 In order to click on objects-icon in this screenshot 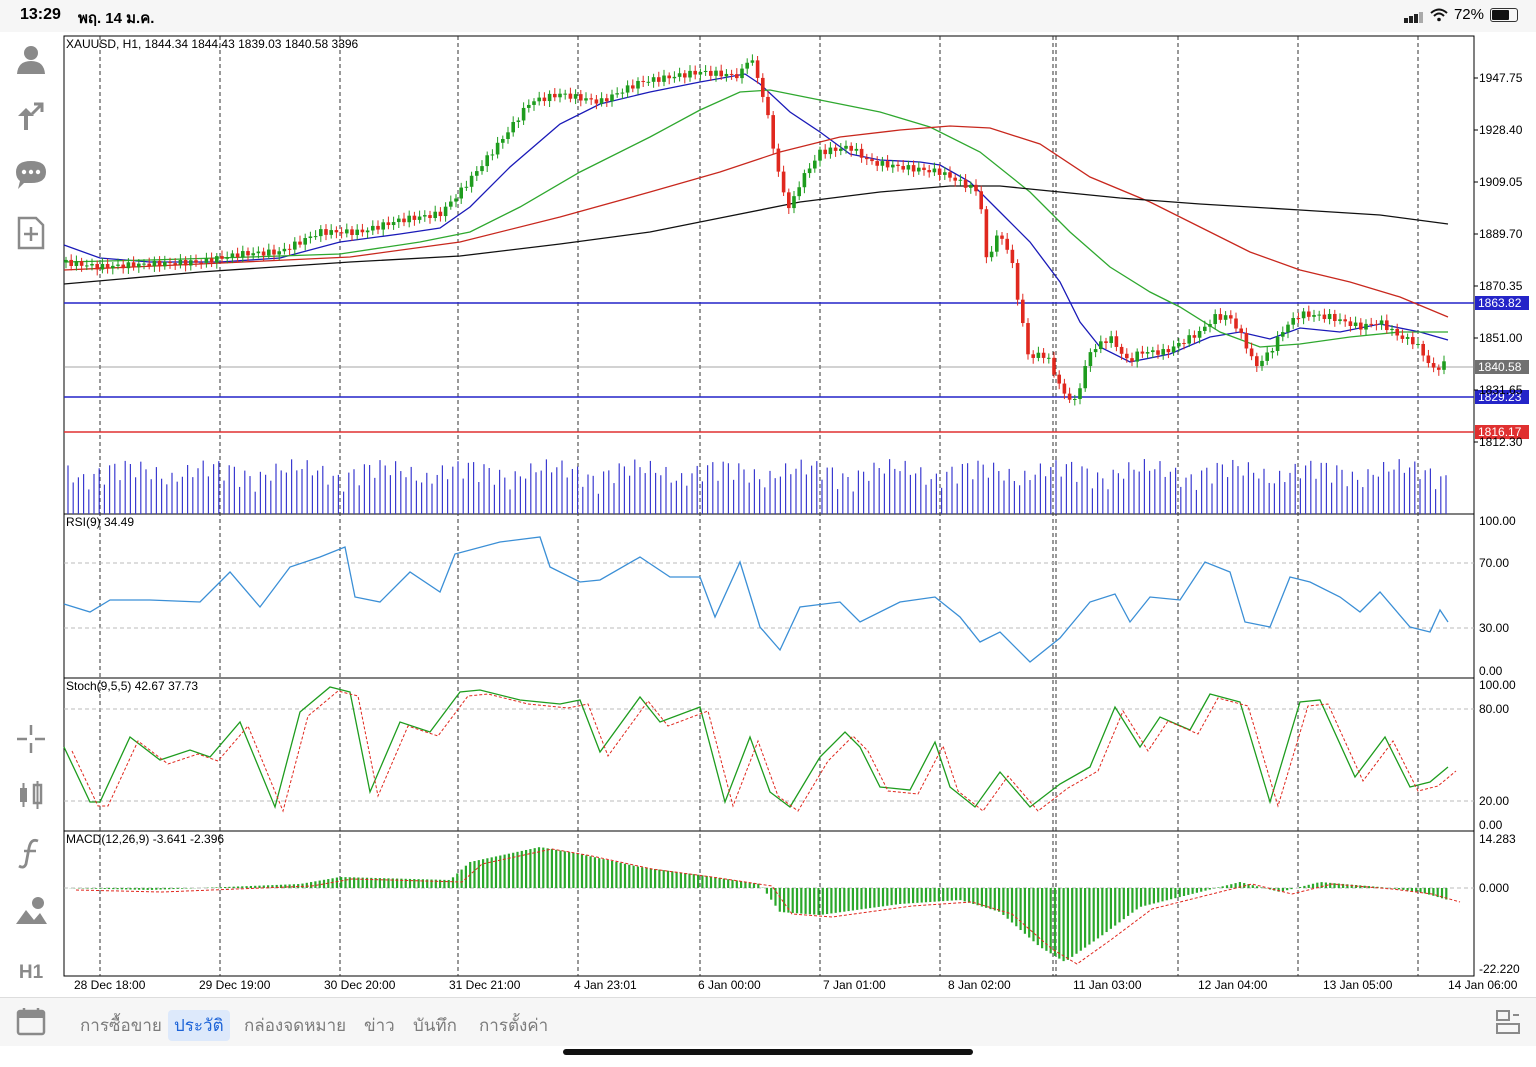, I will do `click(31, 911)`.